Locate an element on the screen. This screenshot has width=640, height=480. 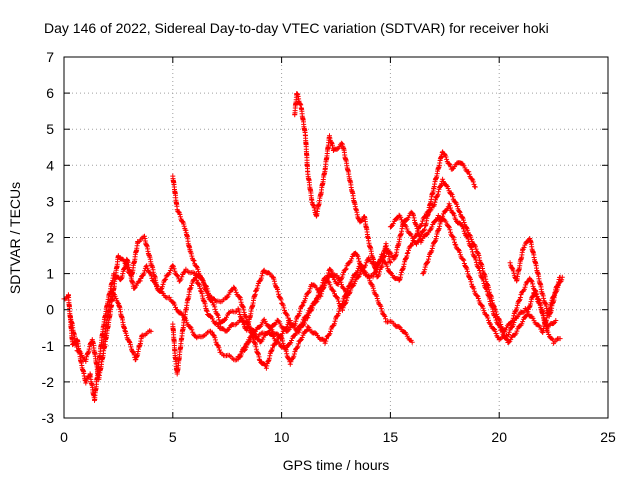
x-axis-label: GPS time / hours is located at coordinates (336, 465).